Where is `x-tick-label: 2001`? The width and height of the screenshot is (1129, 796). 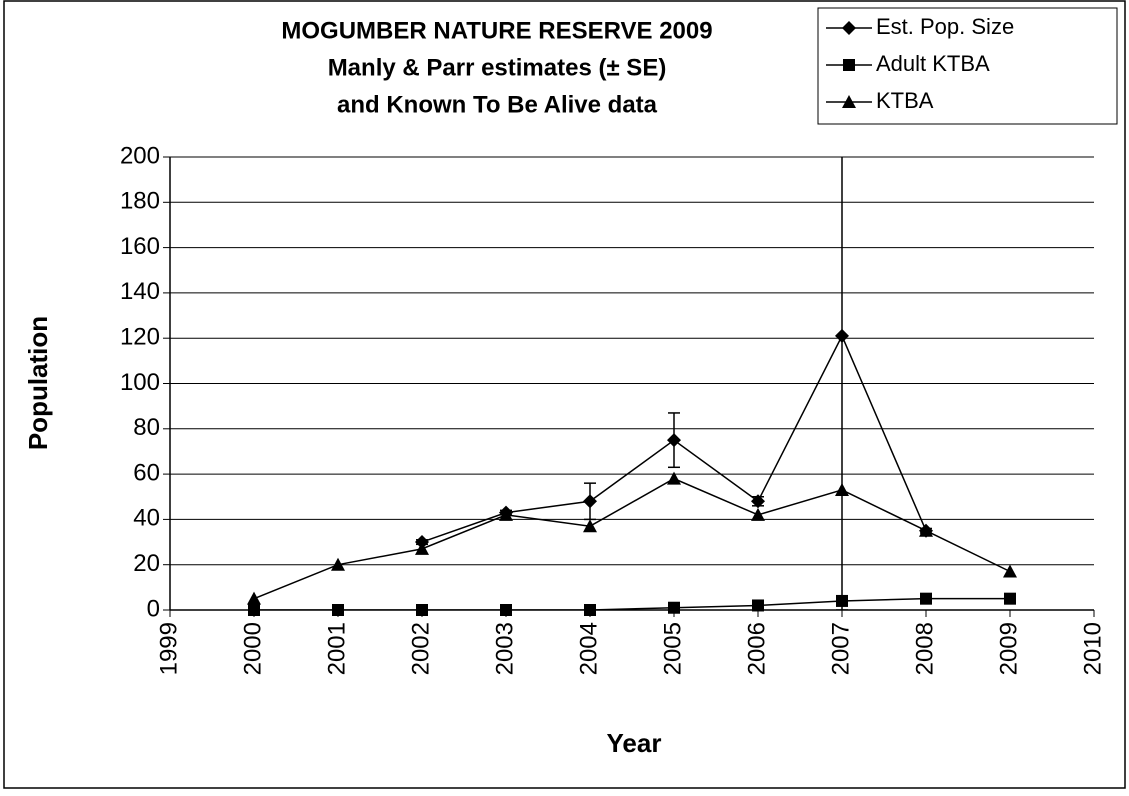
x-tick-label: 2001 is located at coordinates (336, 648).